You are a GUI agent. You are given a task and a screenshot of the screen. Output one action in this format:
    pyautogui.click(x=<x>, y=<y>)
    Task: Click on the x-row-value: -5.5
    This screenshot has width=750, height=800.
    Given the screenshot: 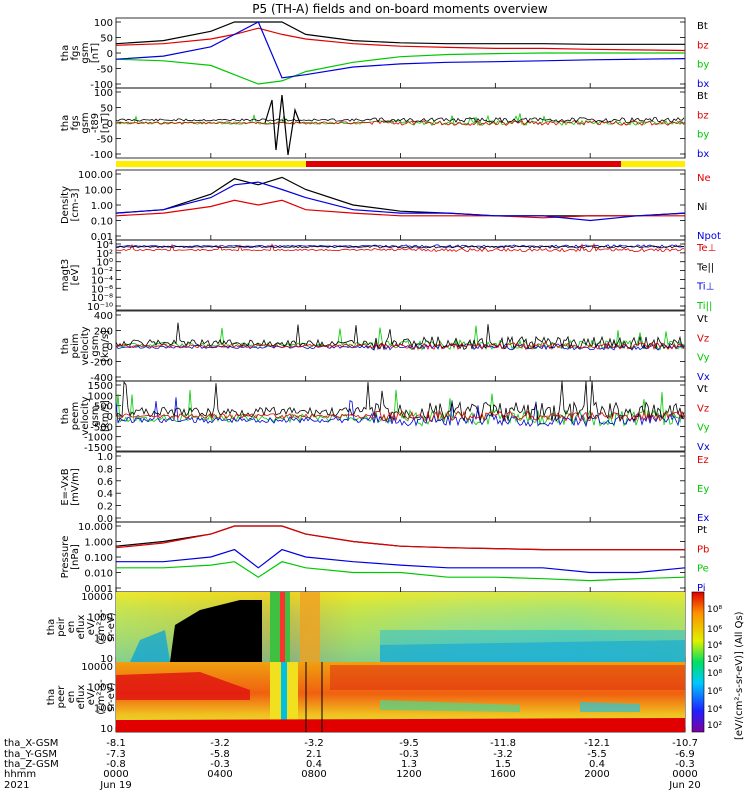 What is the action you would take?
    pyautogui.click(x=597, y=754)
    